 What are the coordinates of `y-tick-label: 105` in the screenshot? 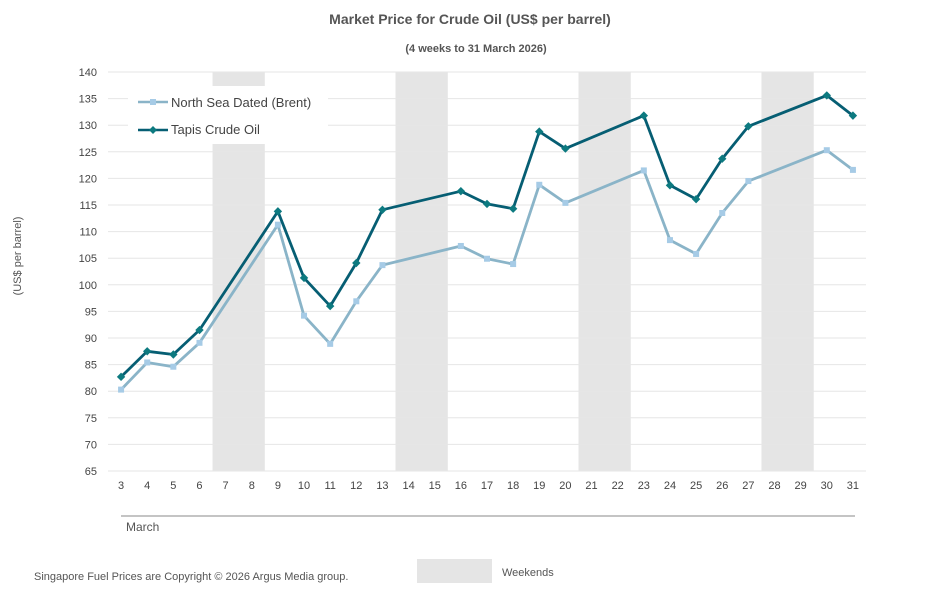 It's located at (88, 259).